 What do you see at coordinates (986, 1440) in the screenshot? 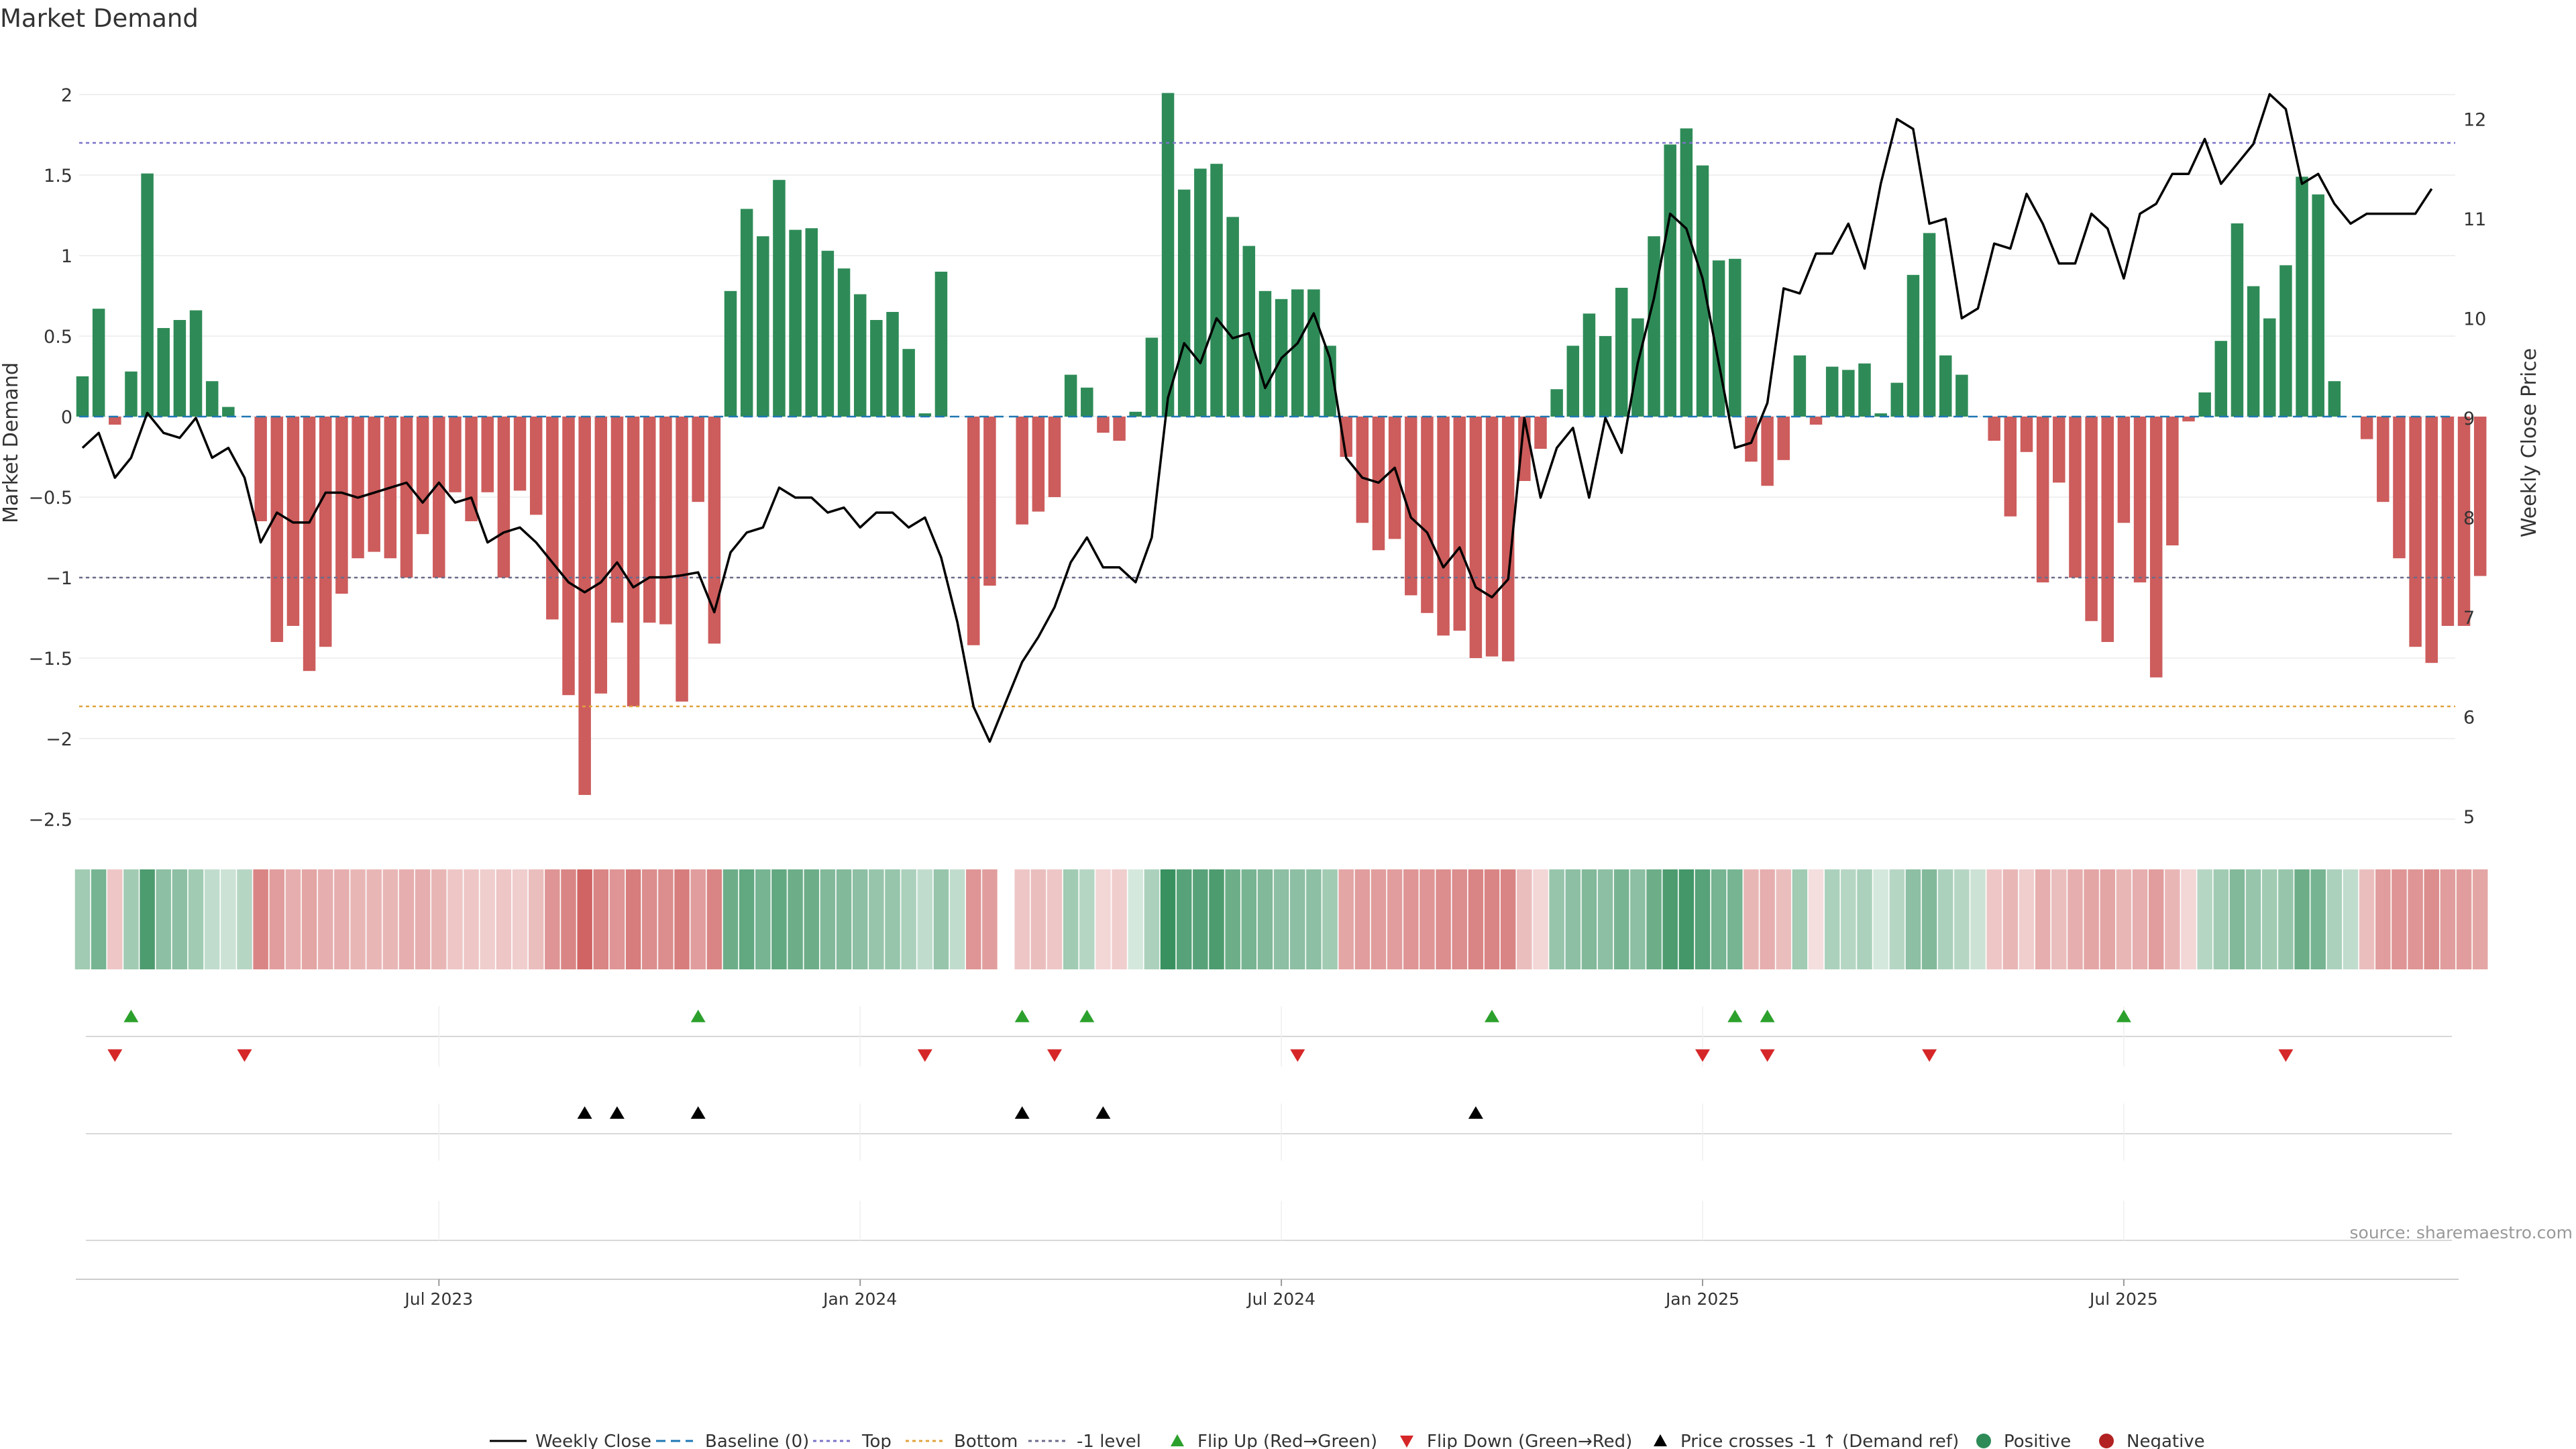
I see `legend-label: Bottom` at bounding box center [986, 1440].